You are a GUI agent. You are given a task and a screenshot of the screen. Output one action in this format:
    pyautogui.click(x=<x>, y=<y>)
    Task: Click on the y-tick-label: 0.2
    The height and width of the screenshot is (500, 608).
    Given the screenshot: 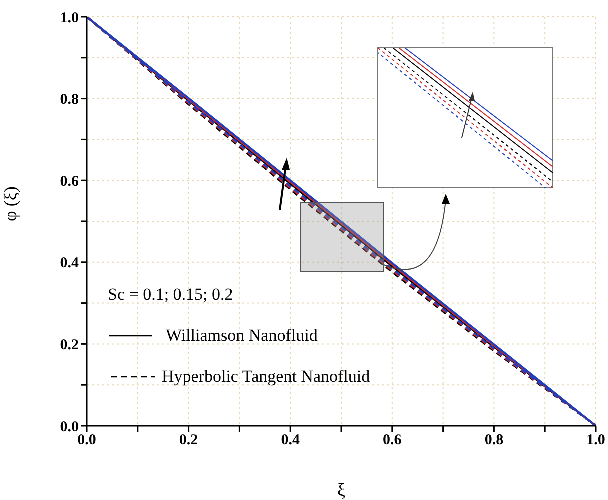 What is the action you would take?
    pyautogui.click(x=69, y=346)
    